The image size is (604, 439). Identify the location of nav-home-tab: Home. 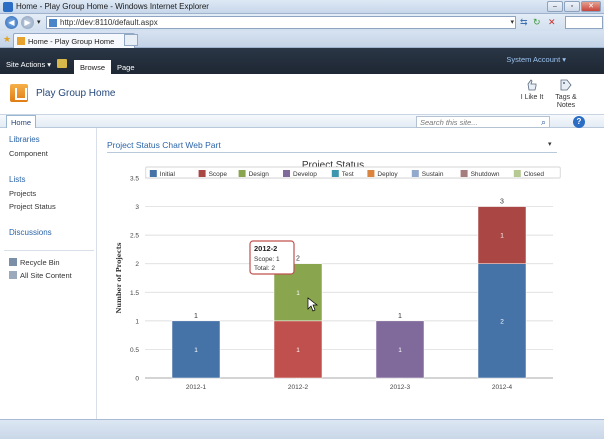
(21, 121).